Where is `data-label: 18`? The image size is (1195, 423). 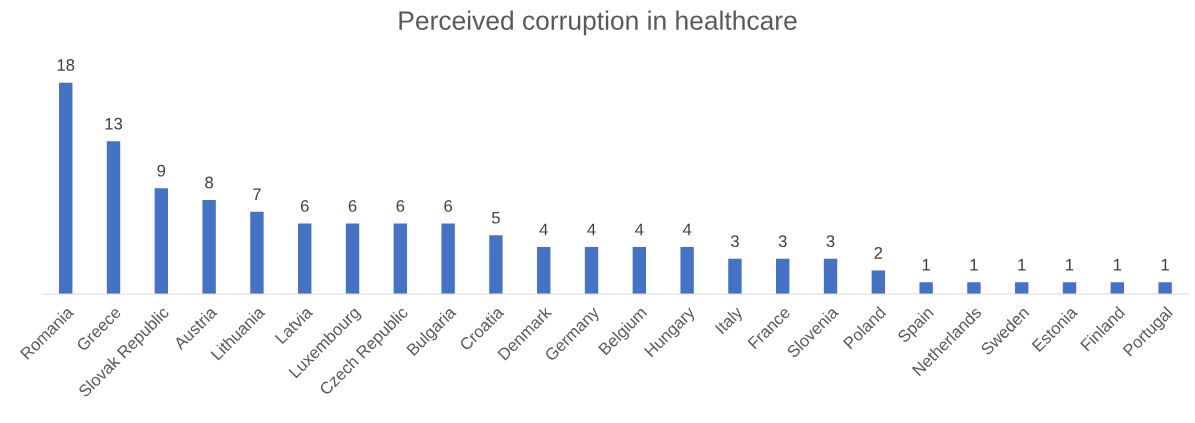 data-label: 18 is located at coordinates (66, 65).